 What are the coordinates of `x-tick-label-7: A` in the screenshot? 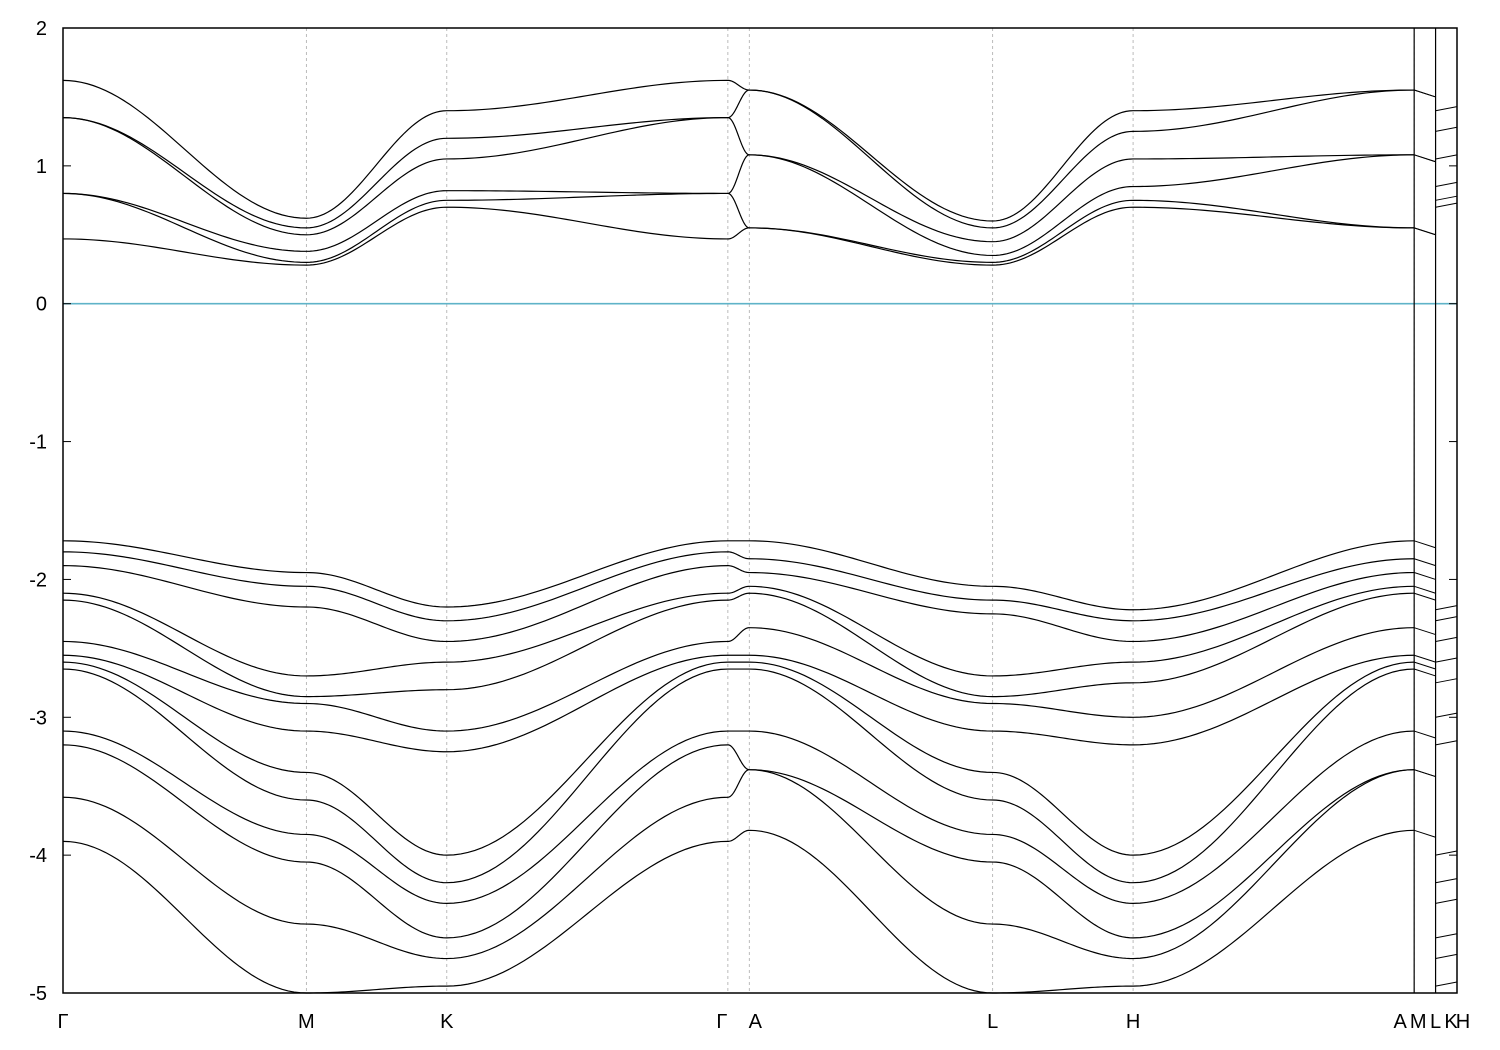 It's located at (1400, 1022).